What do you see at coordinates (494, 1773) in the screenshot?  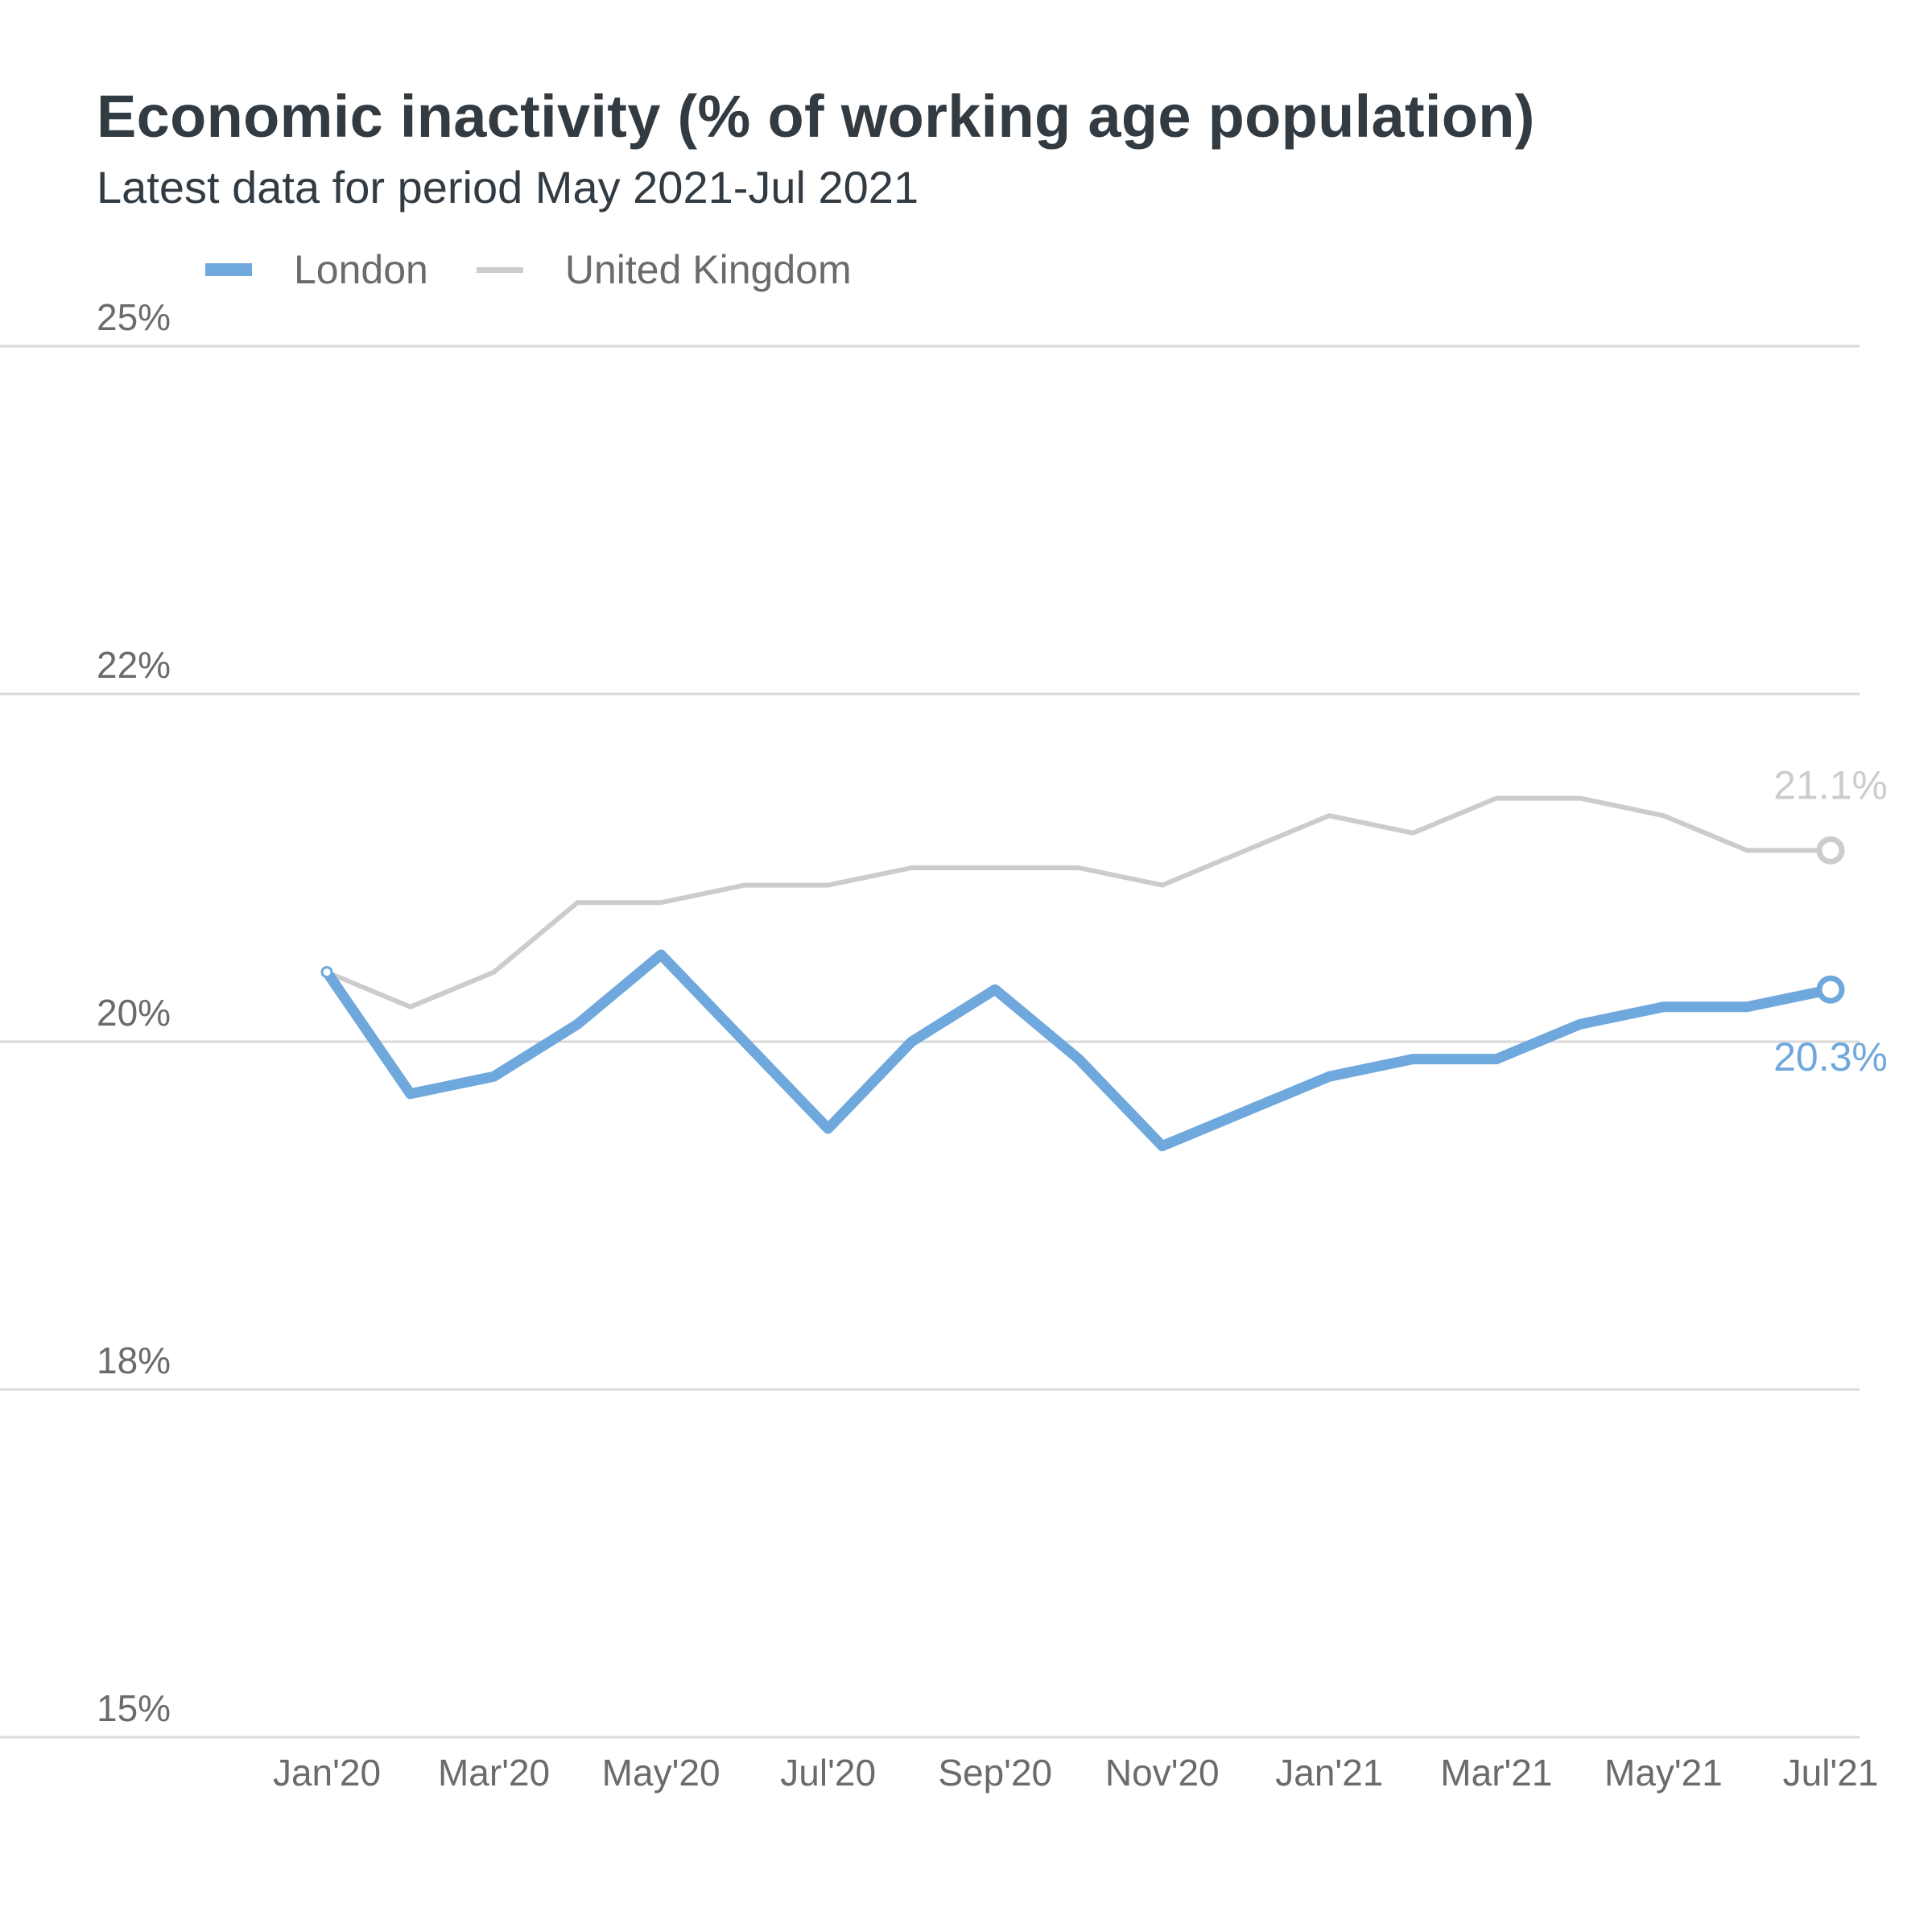 I see `x-tick-label: Mar'20` at bounding box center [494, 1773].